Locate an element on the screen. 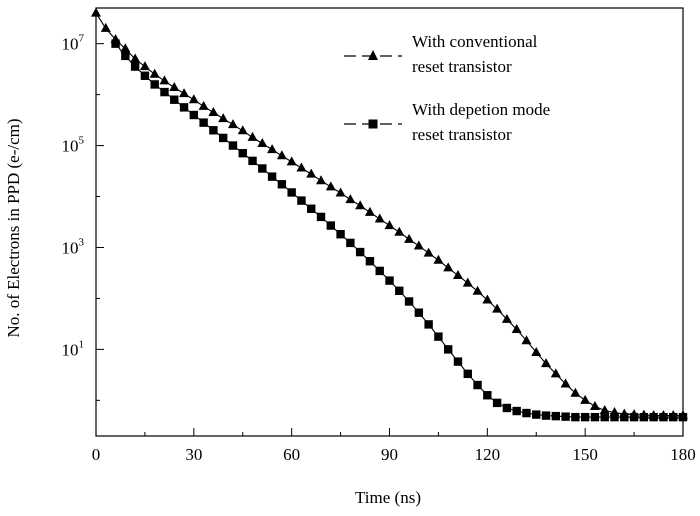 This screenshot has width=700, height=516. legend-label-conventional-line2: reset transistor is located at coordinates (462, 66).